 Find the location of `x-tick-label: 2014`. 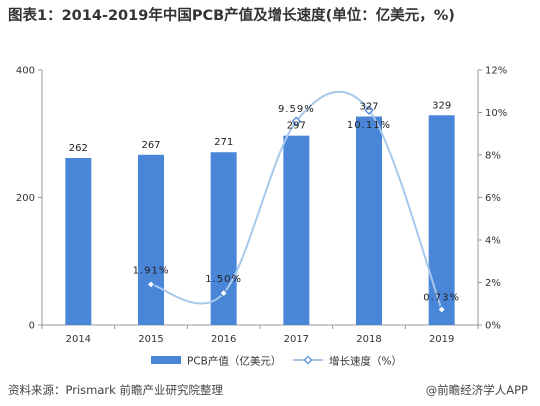

x-tick-label: 2014 is located at coordinates (78, 339).